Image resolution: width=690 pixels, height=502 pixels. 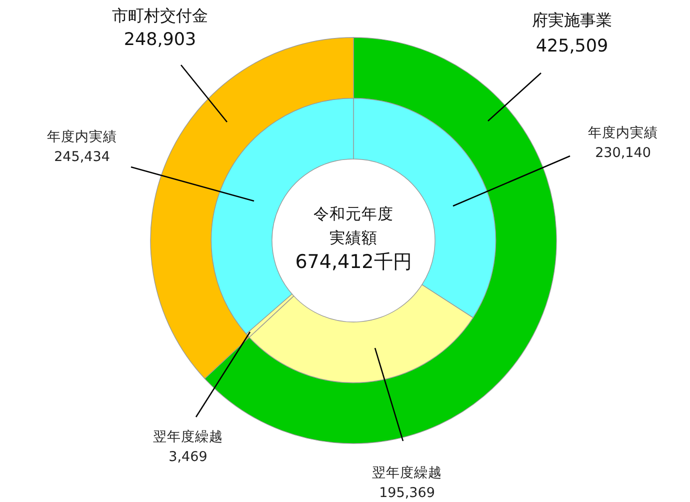 I want to click on text: 674,412千円, so click(x=353, y=262).